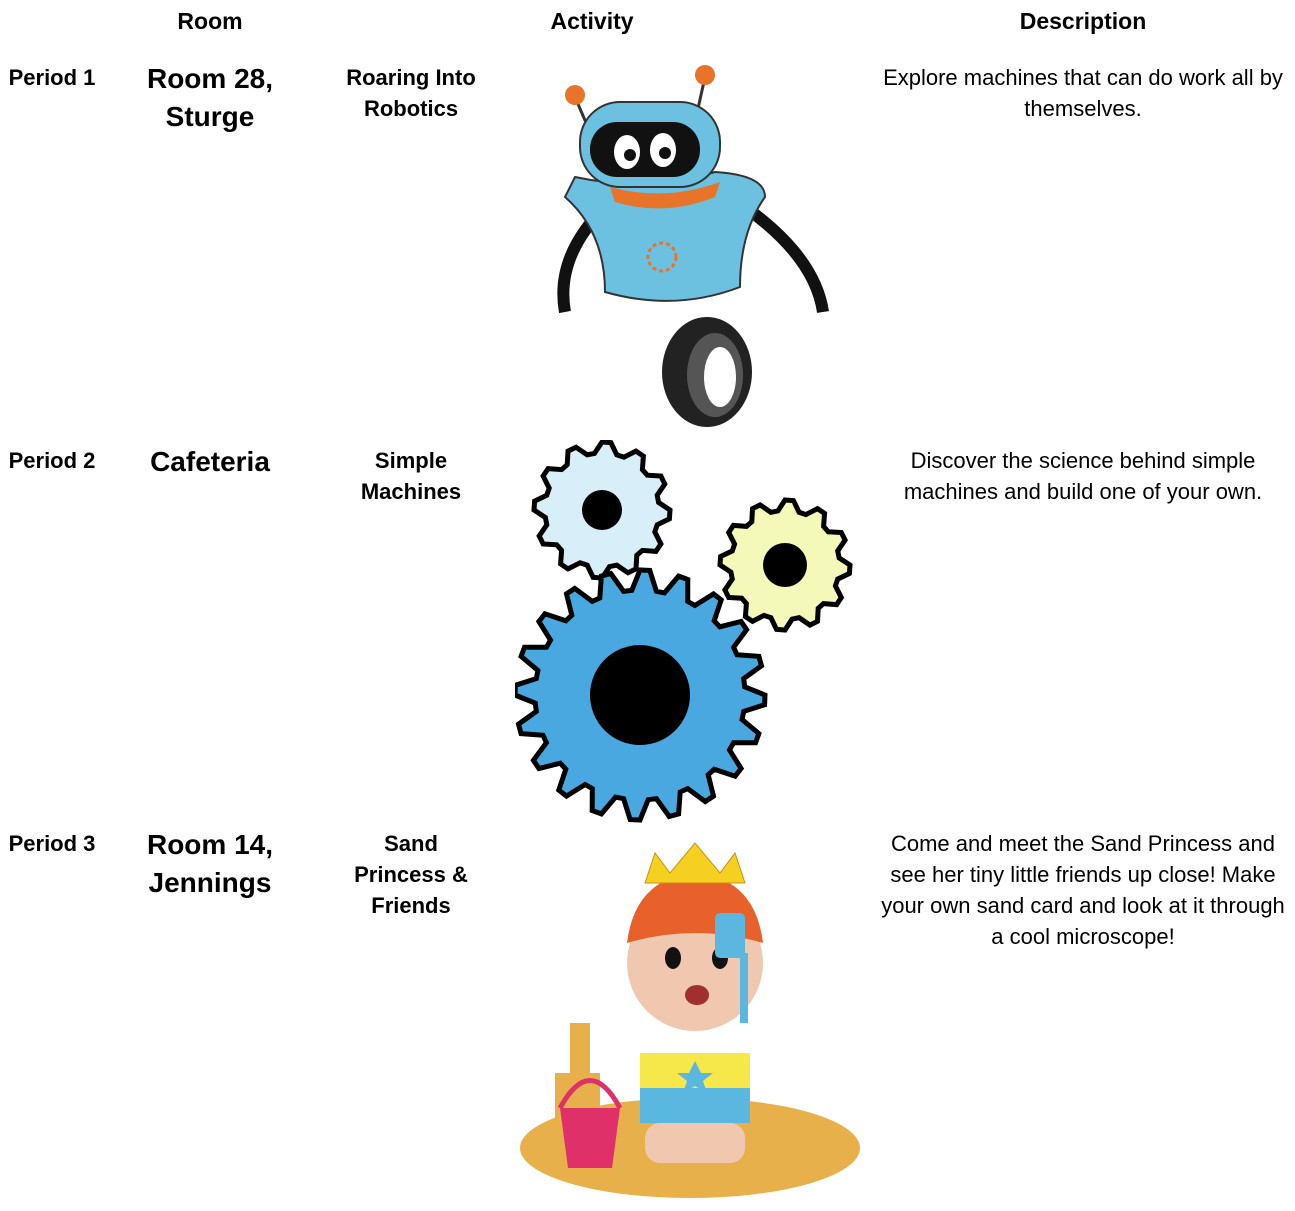 This screenshot has height=1211, width=1295. Describe the element at coordinates (684, 631) in the screenshot. I see `gears-image` at that location.